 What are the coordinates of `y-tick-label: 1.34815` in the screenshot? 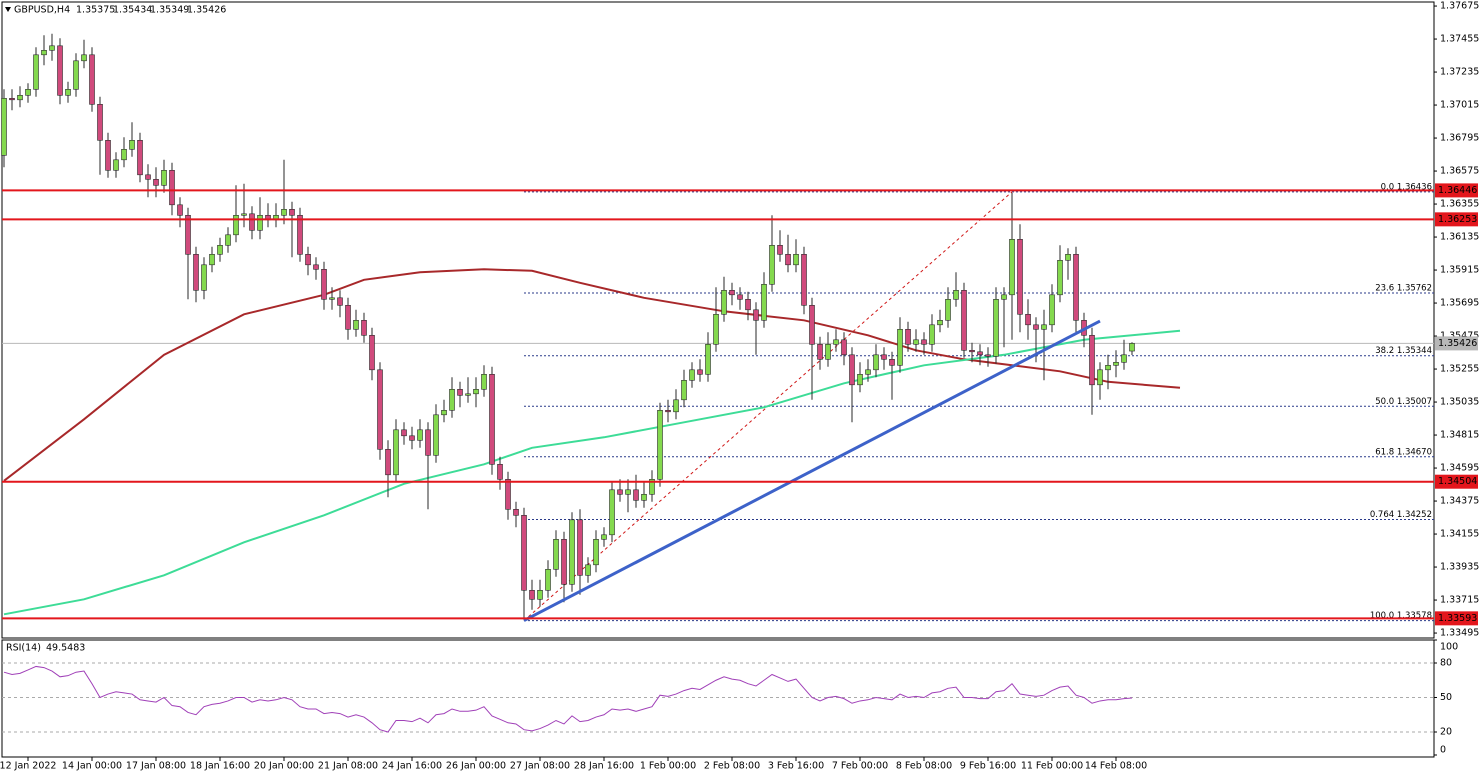 It's located at (1459, 435).